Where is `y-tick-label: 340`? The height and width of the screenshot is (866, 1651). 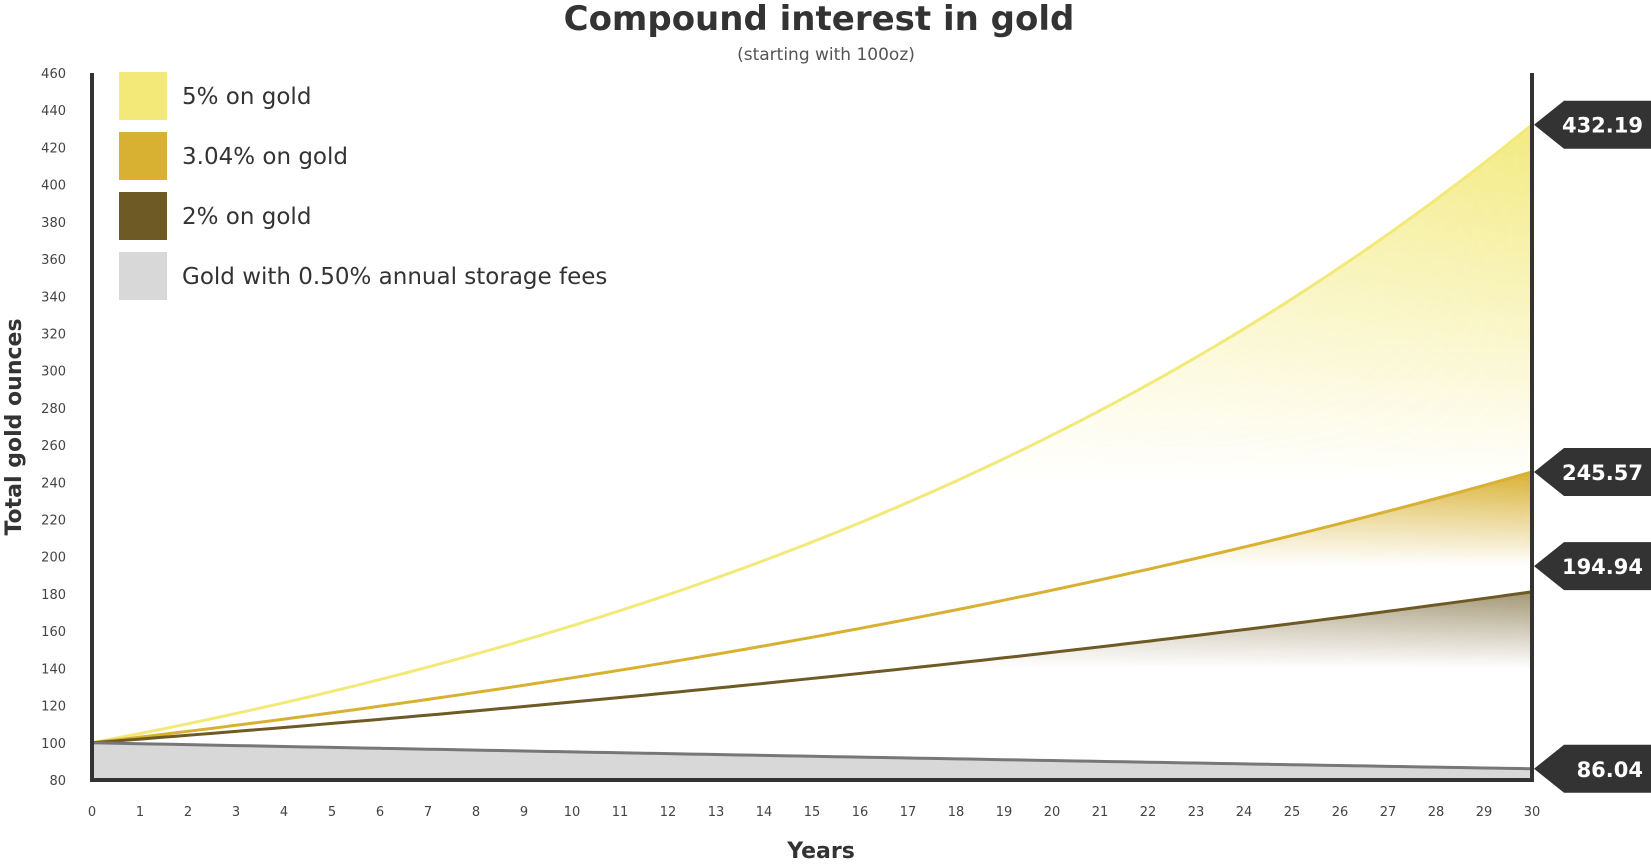 y-tick-label: 340 is located at coordinates (53, 297).